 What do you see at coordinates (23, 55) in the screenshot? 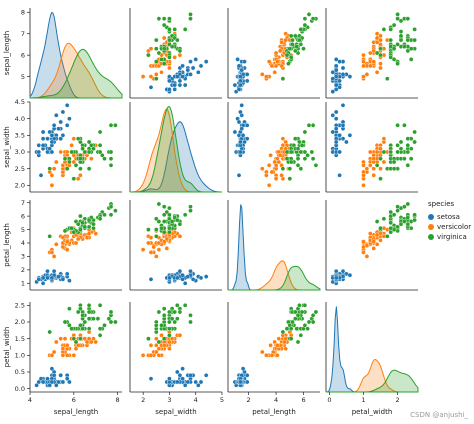
I see `ytick-label-sepal_length-6: 6` at bounding box center [23, 55].